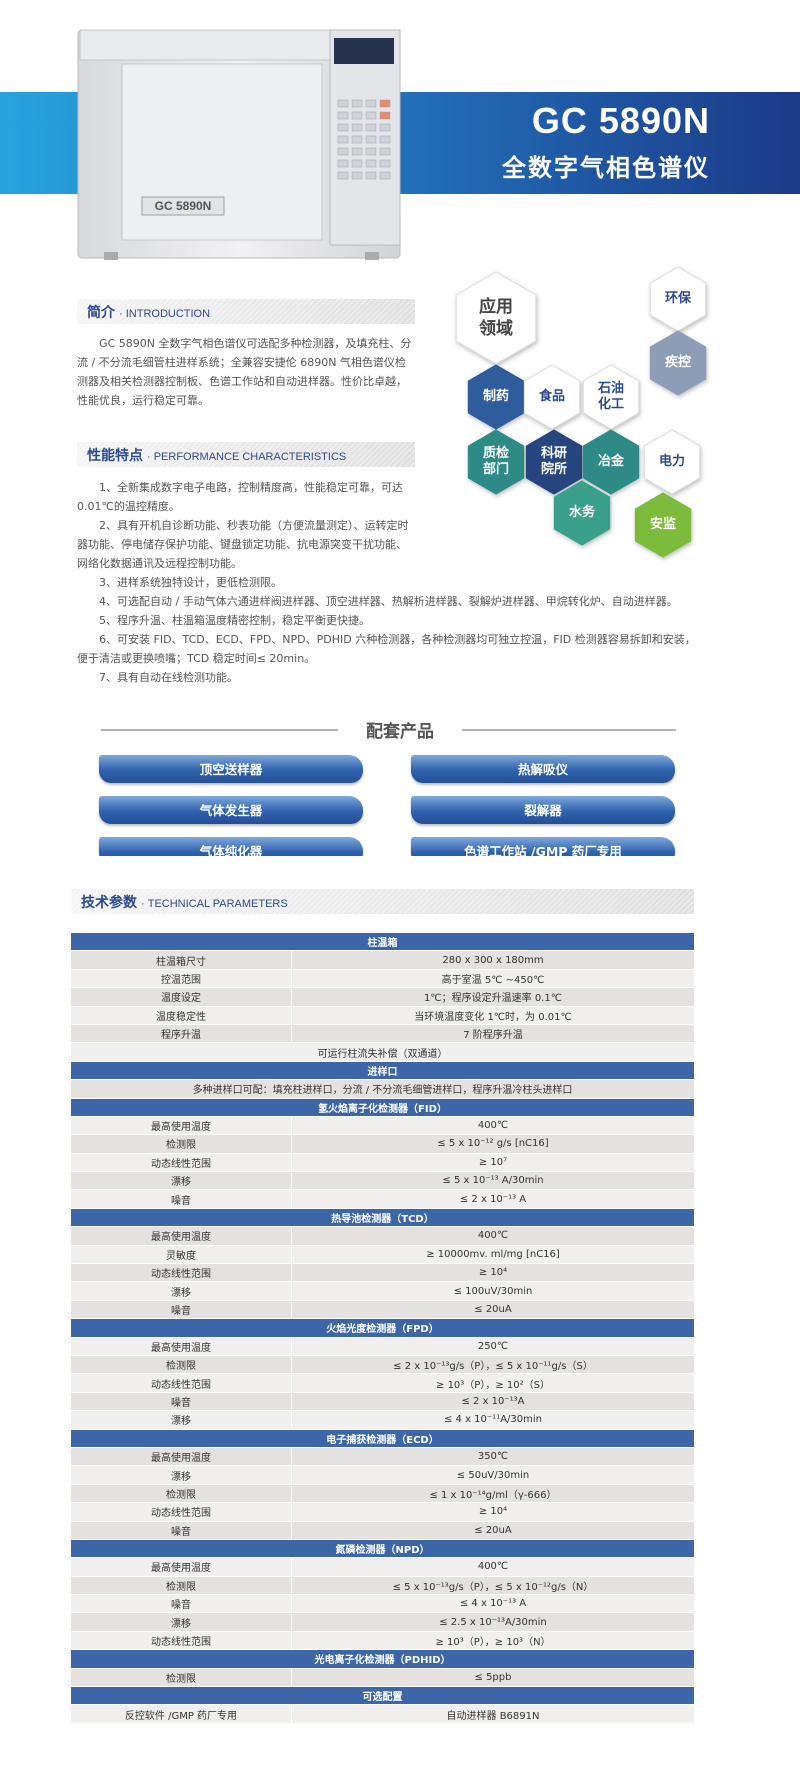  I want to click on param-row: 动态线性范围 ≥ 10⁷, so click(382, 1163).